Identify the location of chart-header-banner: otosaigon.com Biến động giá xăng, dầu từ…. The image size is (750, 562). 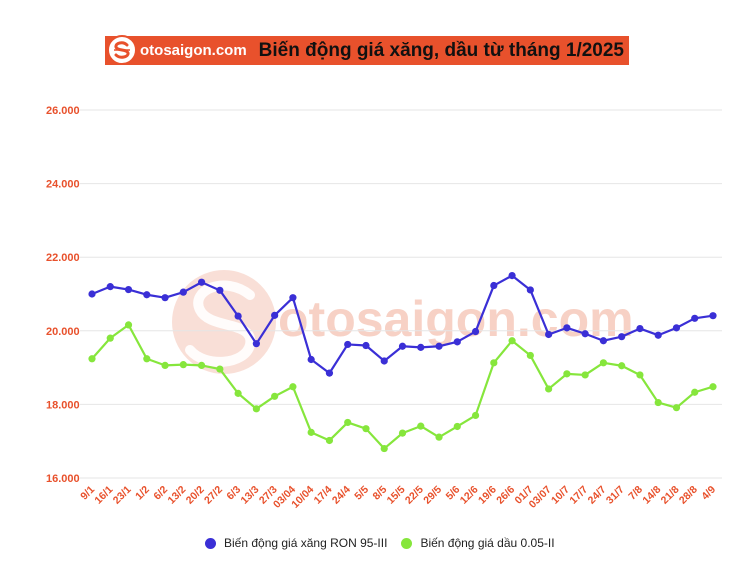
(367, 50).